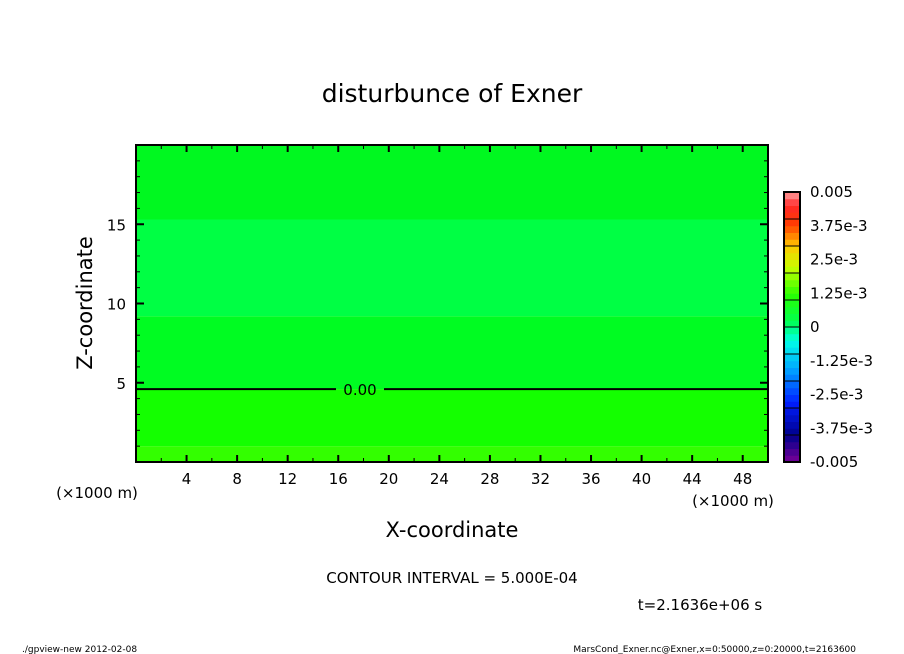 Image resolution: width=904 pixels, height=654 pixels. Describe the element at coordinates (839, 226) in the screenshot. I see `colorbar-label: 3.75e-3` at that location.